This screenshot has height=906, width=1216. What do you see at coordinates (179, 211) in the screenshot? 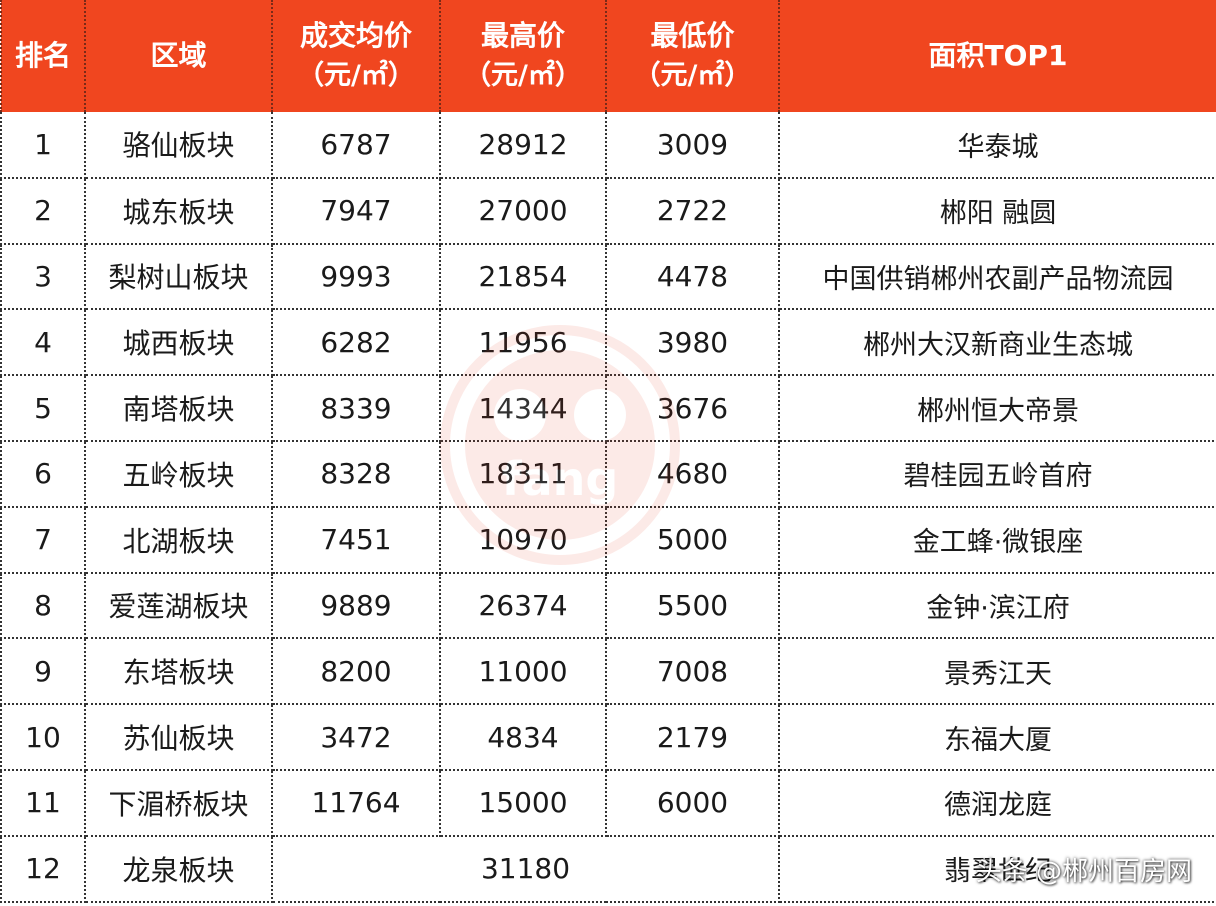
I see `cell-area: 城东板块` at bounding box center [179, 211].